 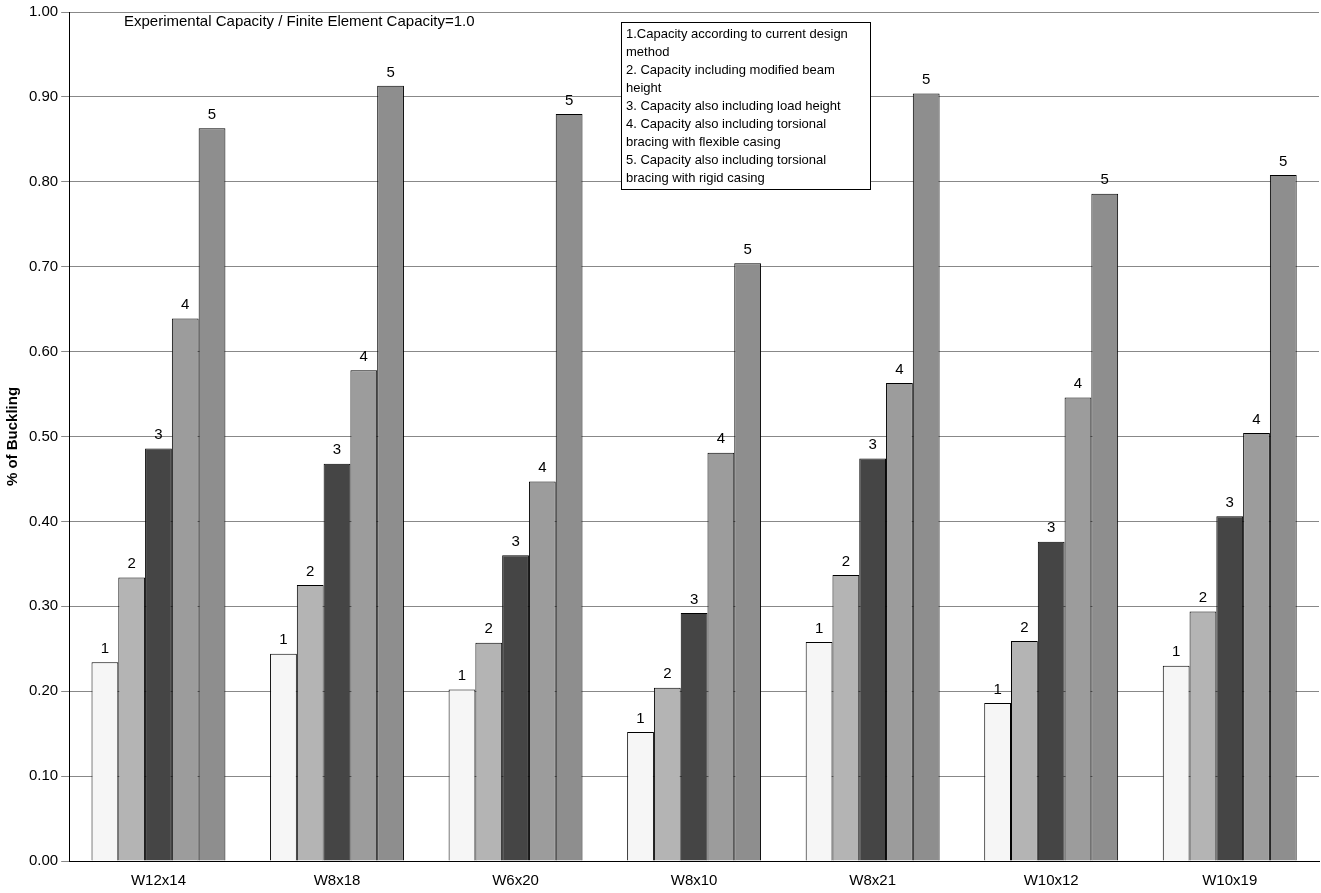 I want to click on y-tick-label: 0.50, so click(x=43, y=435).